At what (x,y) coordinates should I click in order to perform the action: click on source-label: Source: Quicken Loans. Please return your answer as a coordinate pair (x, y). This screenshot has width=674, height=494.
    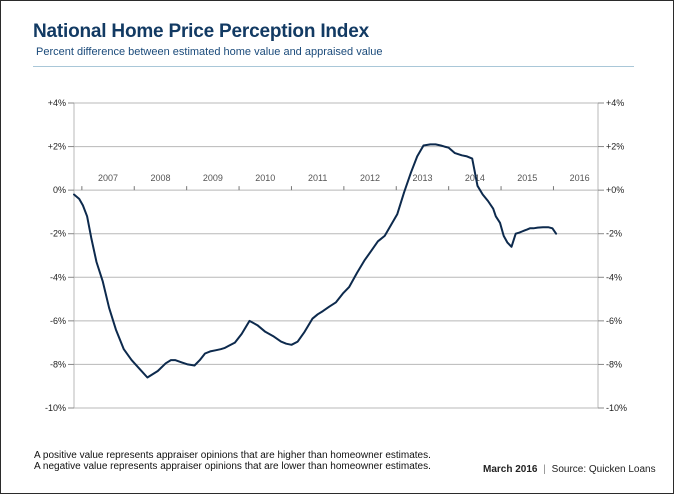
    Looking at the image, I should click on (603, 469).